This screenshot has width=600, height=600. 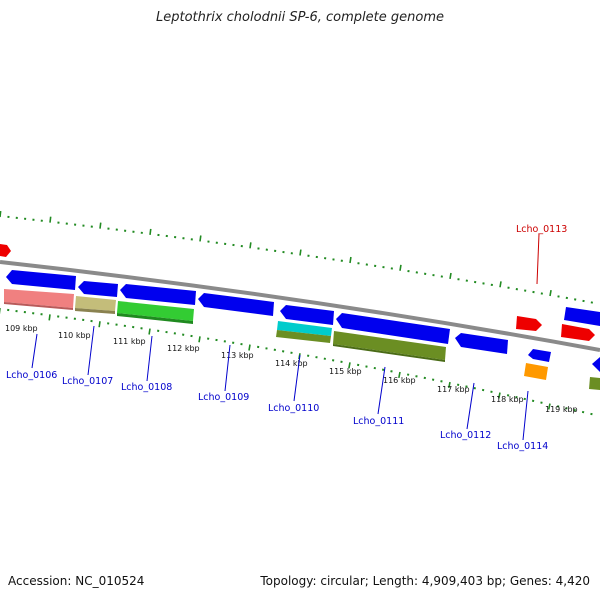 I want to click on scale-label: 111 kbp, so click(x=129, y=341).